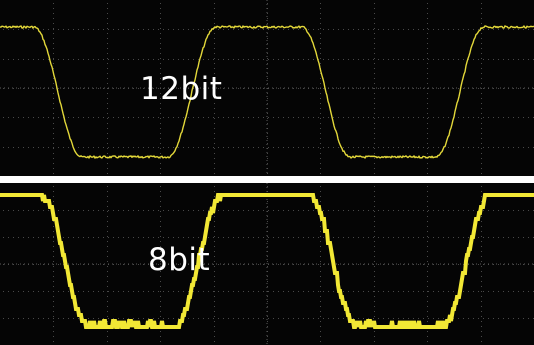  I want to click on resolution-label-12bit: 12bit, so click(181, 89).